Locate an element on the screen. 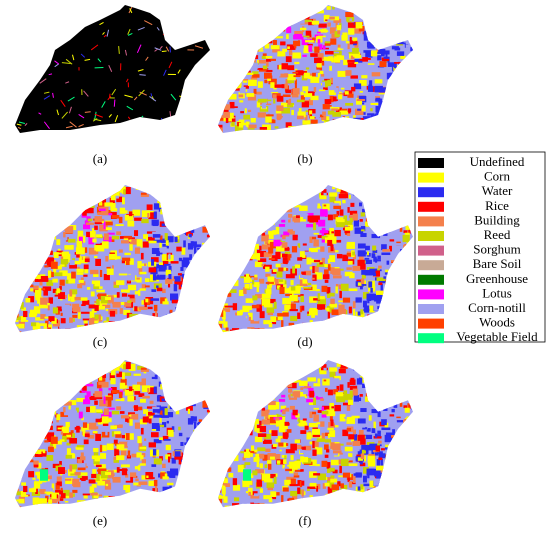  map-panel is located at coordinates (112, 259).